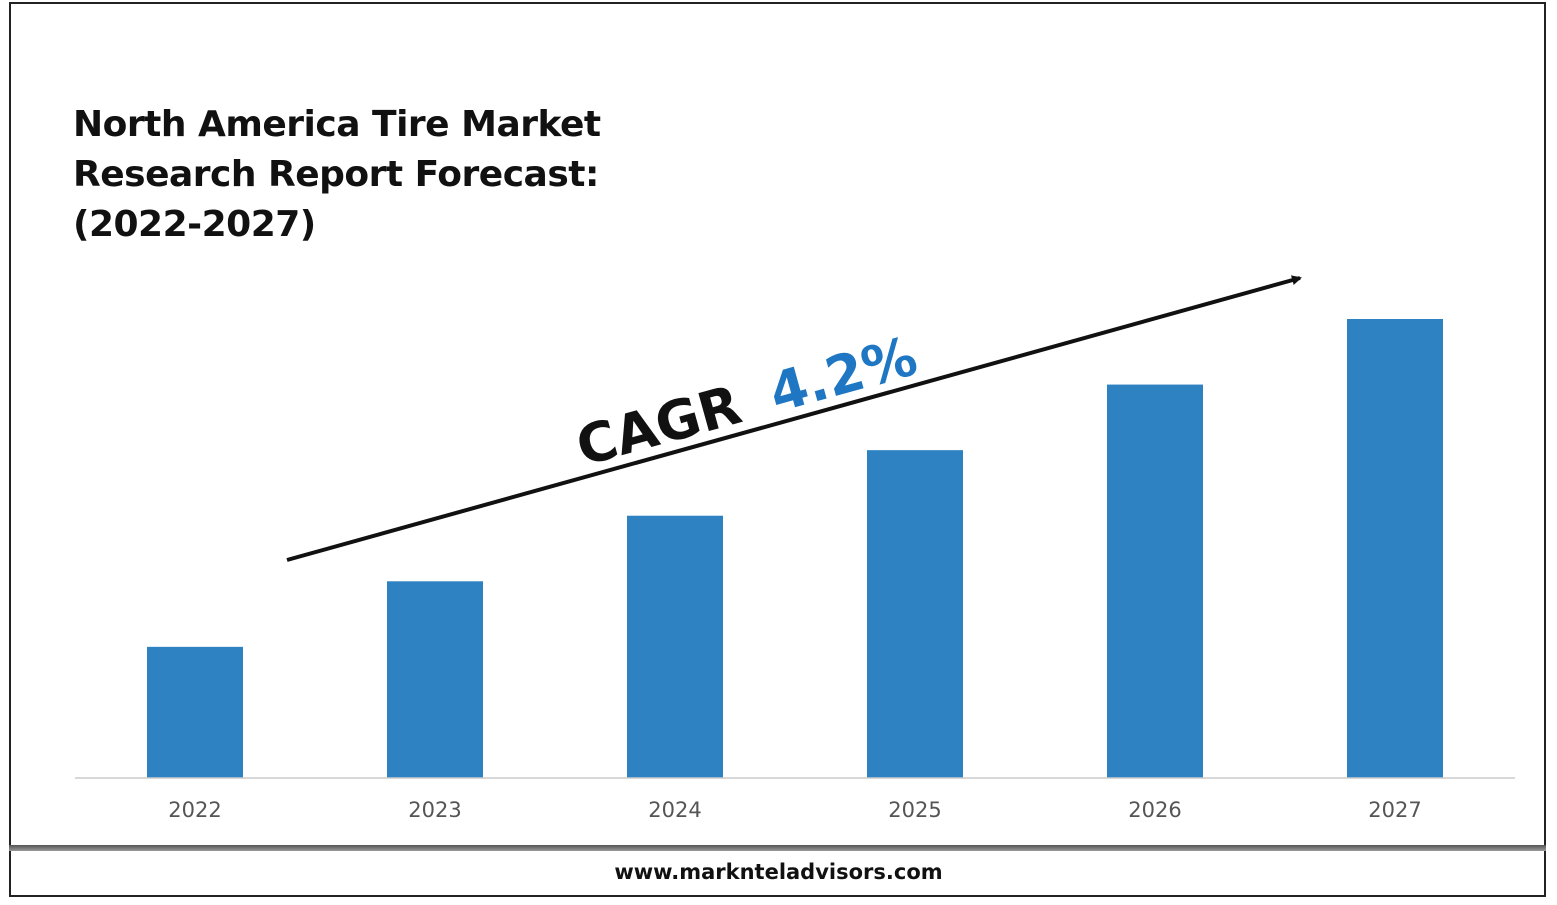  I want to click on bar-2026, so click(1155, 581).